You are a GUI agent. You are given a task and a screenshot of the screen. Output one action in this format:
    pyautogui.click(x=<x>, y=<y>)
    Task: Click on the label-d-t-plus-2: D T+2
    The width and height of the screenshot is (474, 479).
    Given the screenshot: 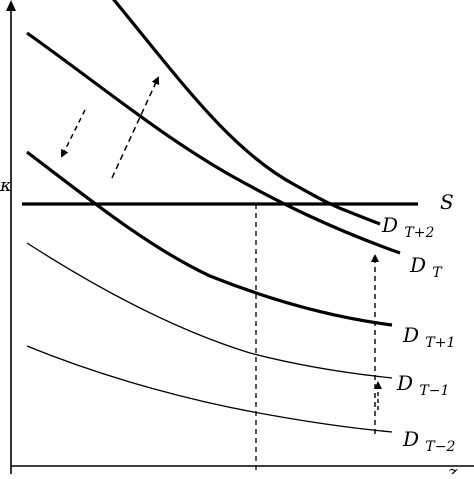 What is the action you would take?
    pyautogui.click(x=407, y=227)
    